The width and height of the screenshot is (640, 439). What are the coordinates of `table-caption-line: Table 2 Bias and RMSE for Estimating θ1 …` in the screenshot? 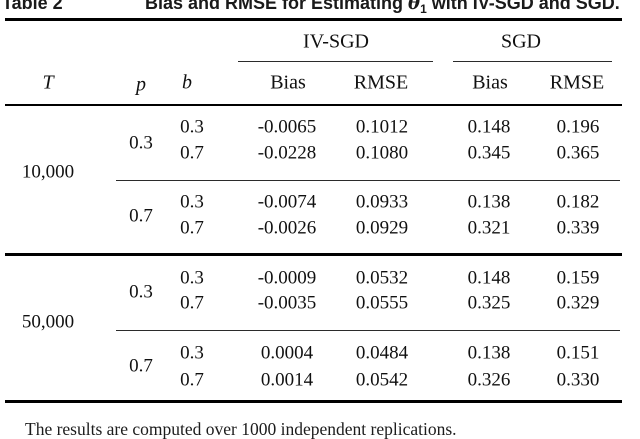 It's located at (320, 7).